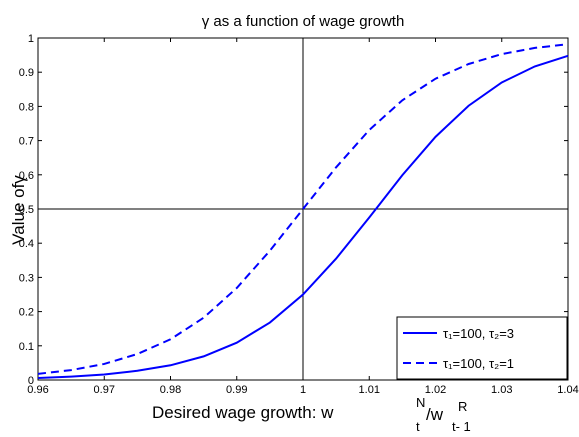 This screenshot has width=579, height=437. Describe the element at coordinates (567, 390) in the screenshot. I see `x-tick-label: 1.04` at that location.